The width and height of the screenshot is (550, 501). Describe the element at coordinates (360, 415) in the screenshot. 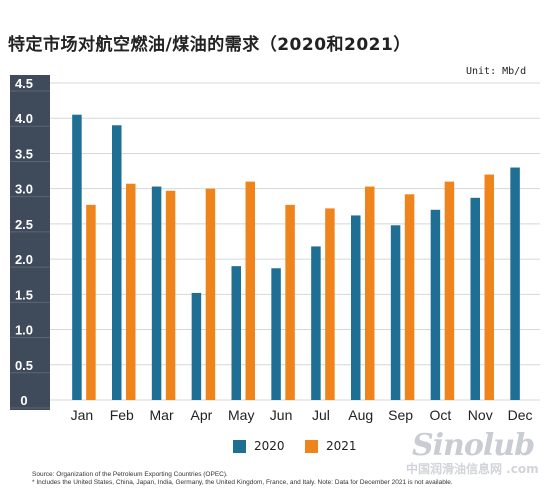

I see `x-tick-label: Aug` at that location.